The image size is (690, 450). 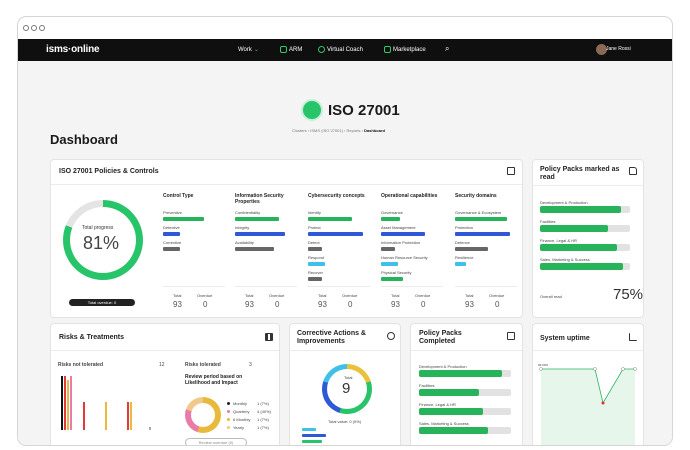 What do you see at coordinates (588, 407) in the screenshot?
I see `uptime-area` at bounding box center [588, 407].